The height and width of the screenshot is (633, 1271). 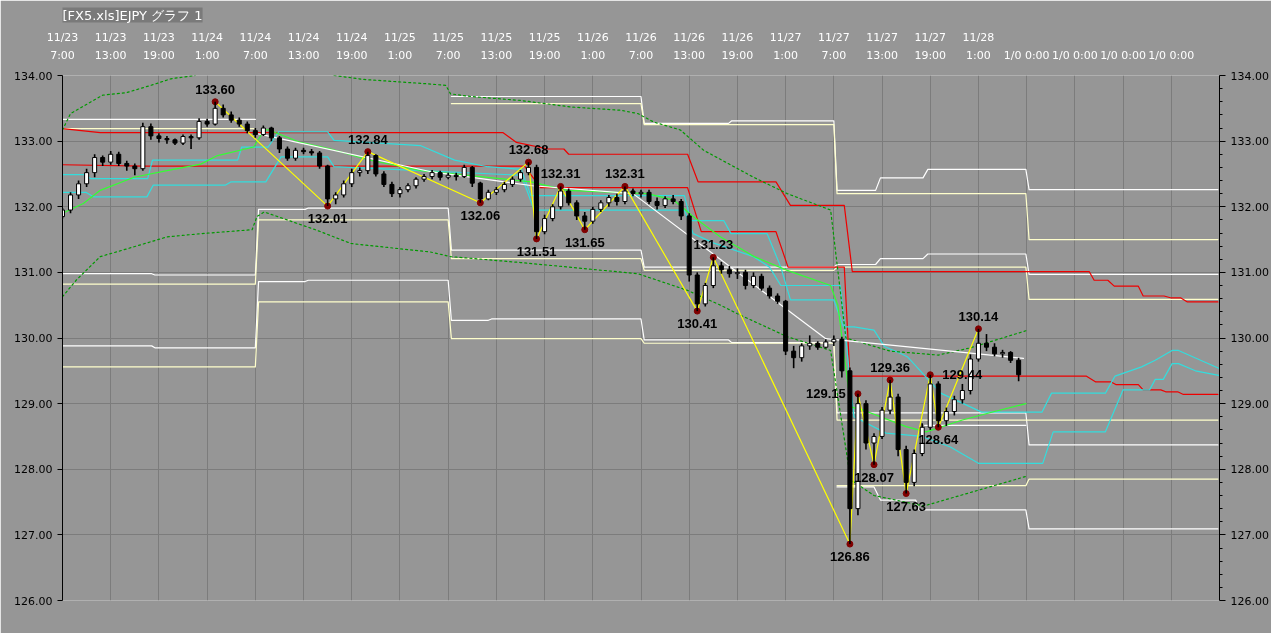 I want to click on x-tick-label: 11/24 13:00, so click(x=303, y=46).